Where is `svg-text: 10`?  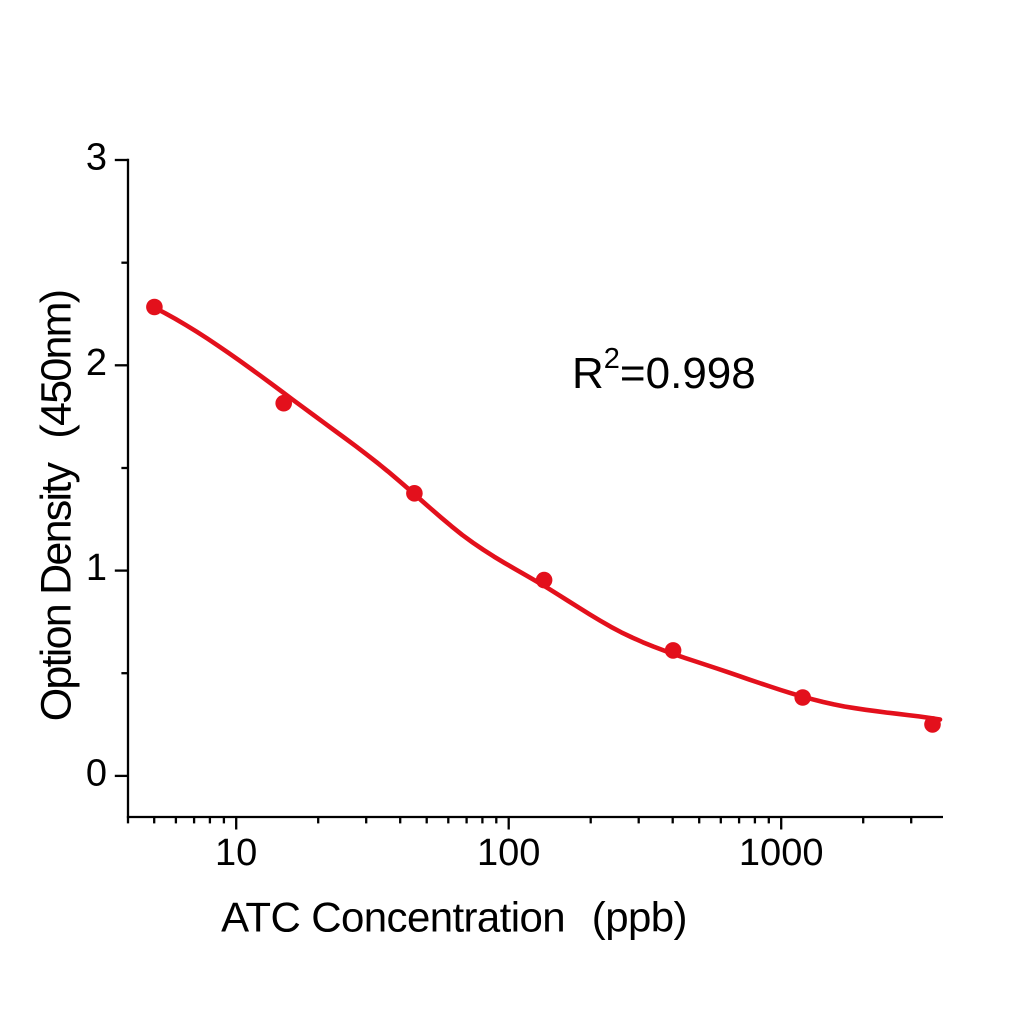
svg-text: 10 is located at coordinates (236, 853).